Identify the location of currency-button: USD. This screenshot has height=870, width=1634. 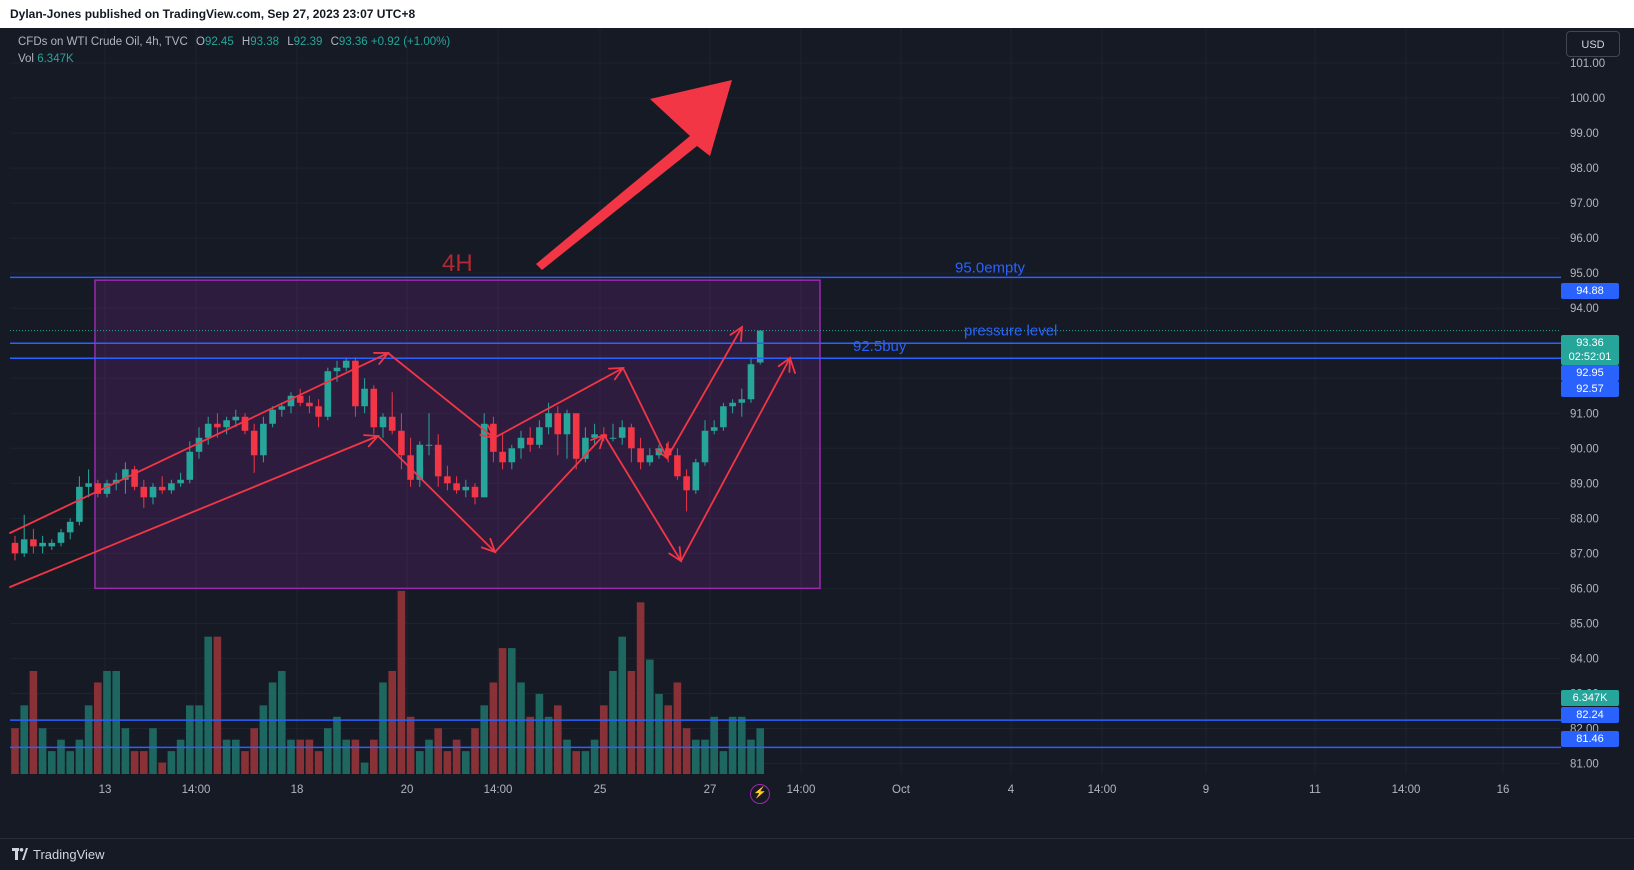
(1593, 44).